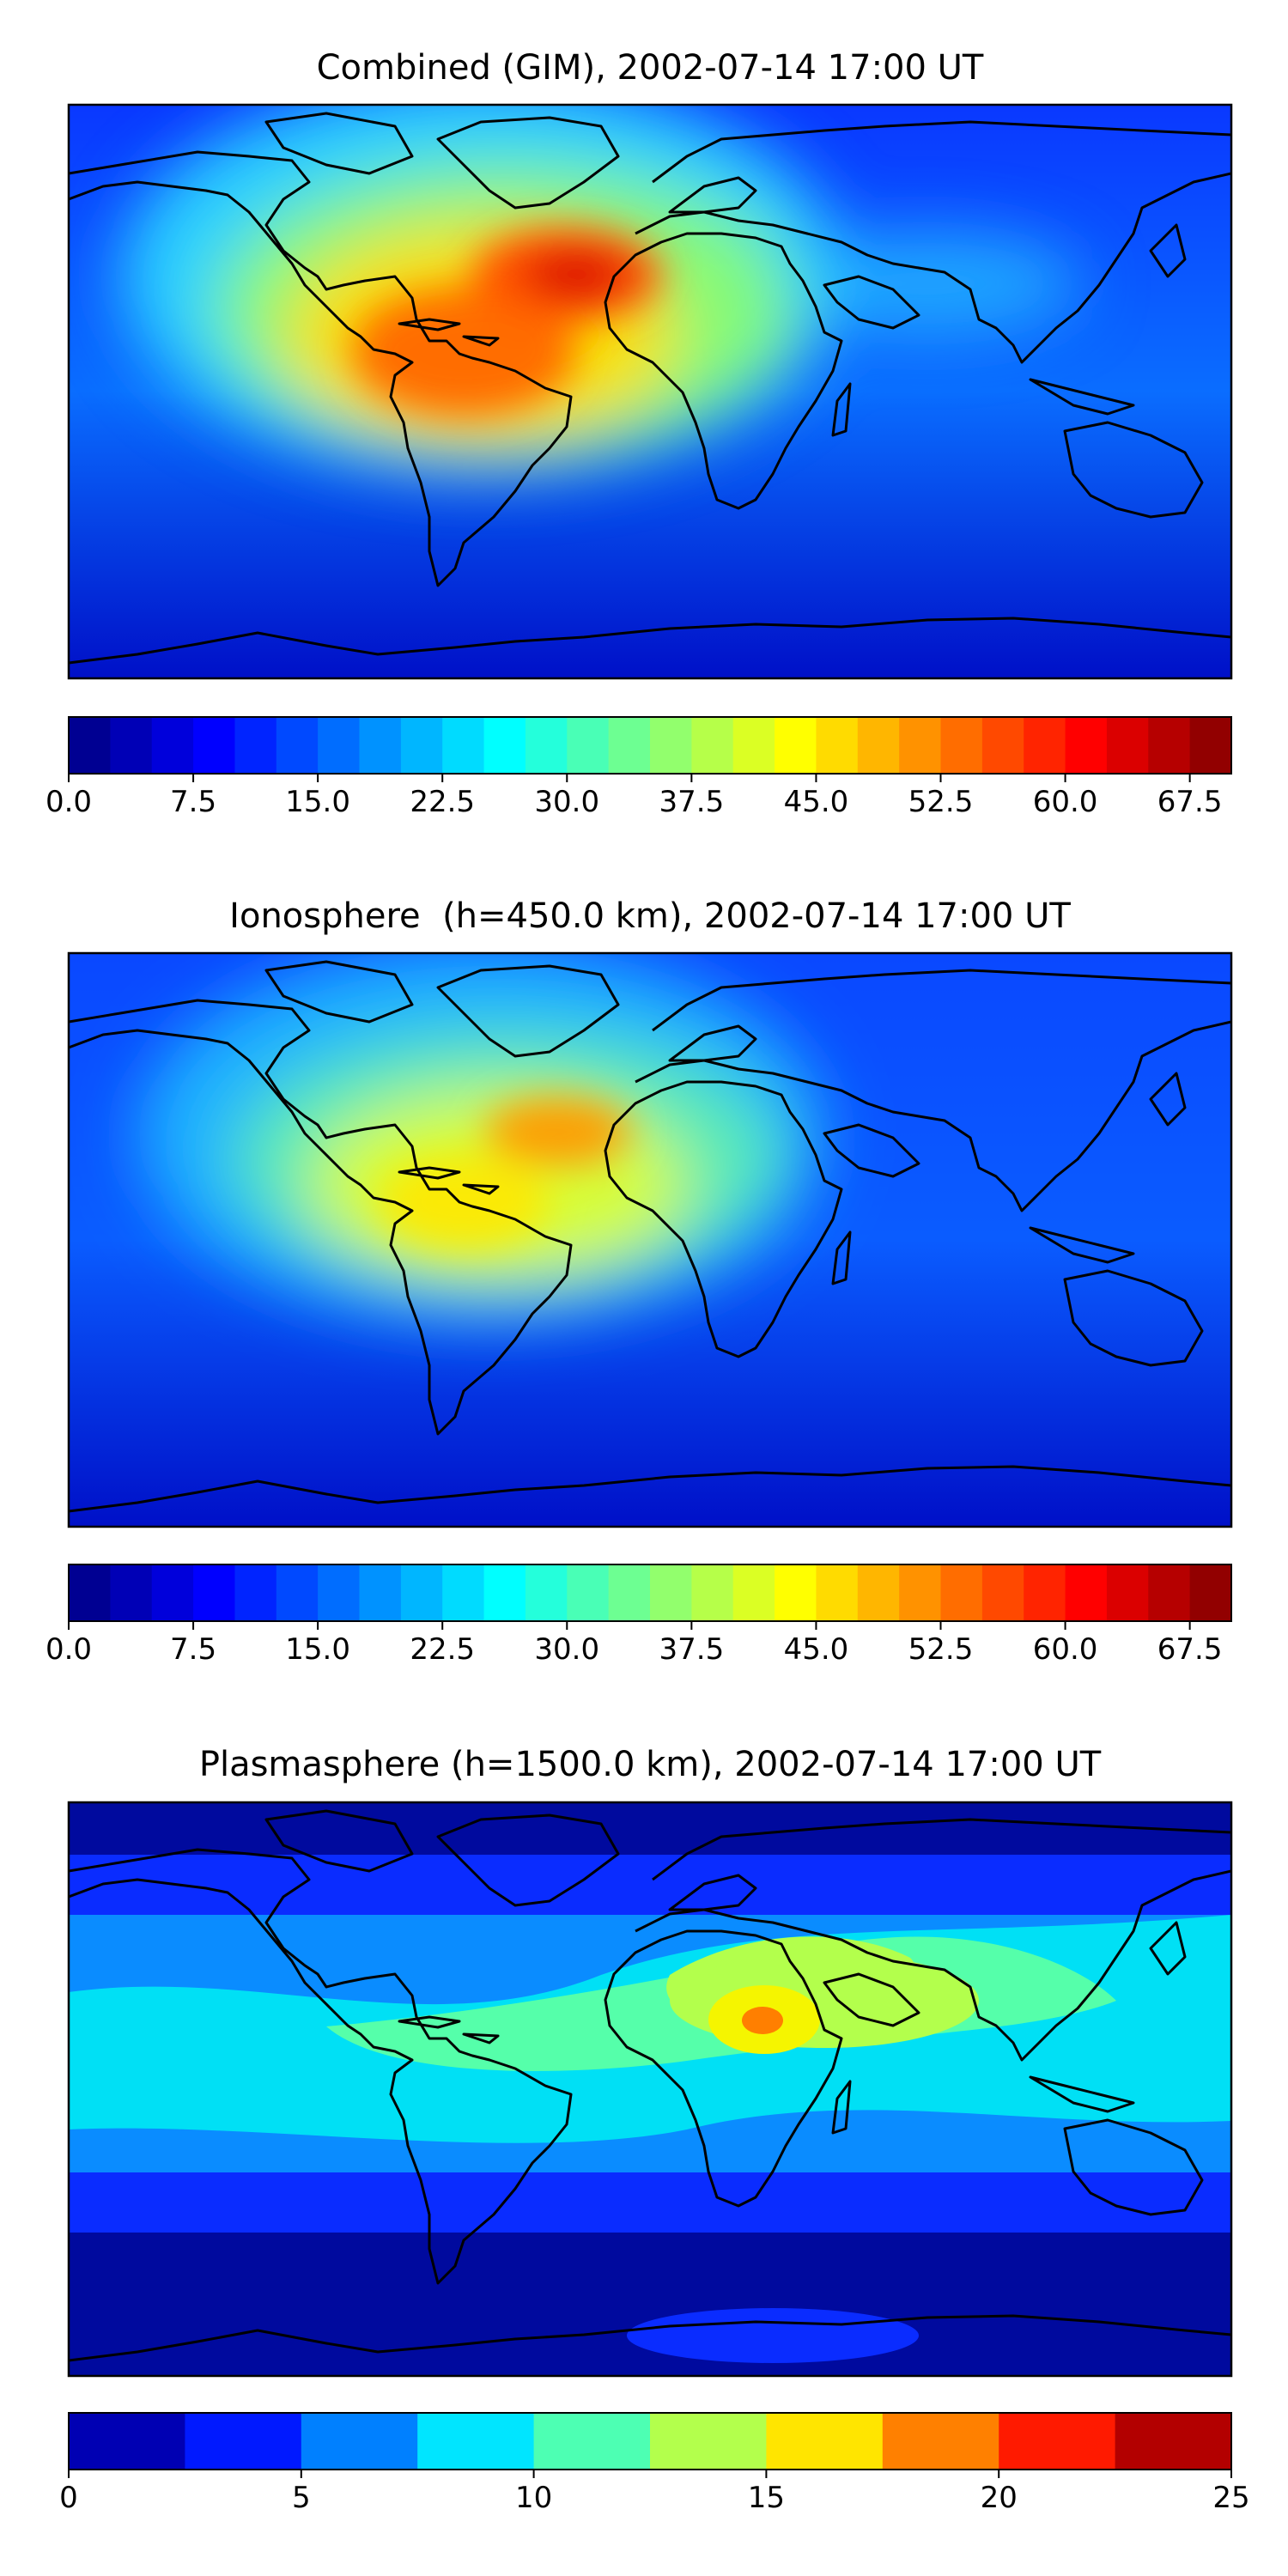 This screenshot has height=2576, width=1288. What do you see at coordinates (766, 2498) in the screenshot?
I see `colorbar-tick-label: 15` at bounding box center [766, 2498].